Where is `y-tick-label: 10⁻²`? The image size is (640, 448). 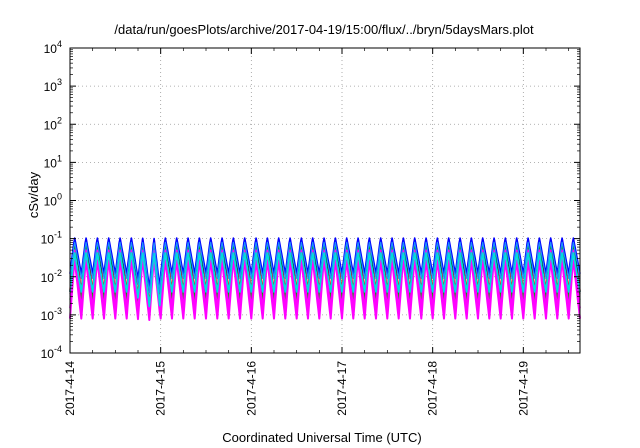
y-tick-label: 10⁻² is located at coordinates (51, 276).